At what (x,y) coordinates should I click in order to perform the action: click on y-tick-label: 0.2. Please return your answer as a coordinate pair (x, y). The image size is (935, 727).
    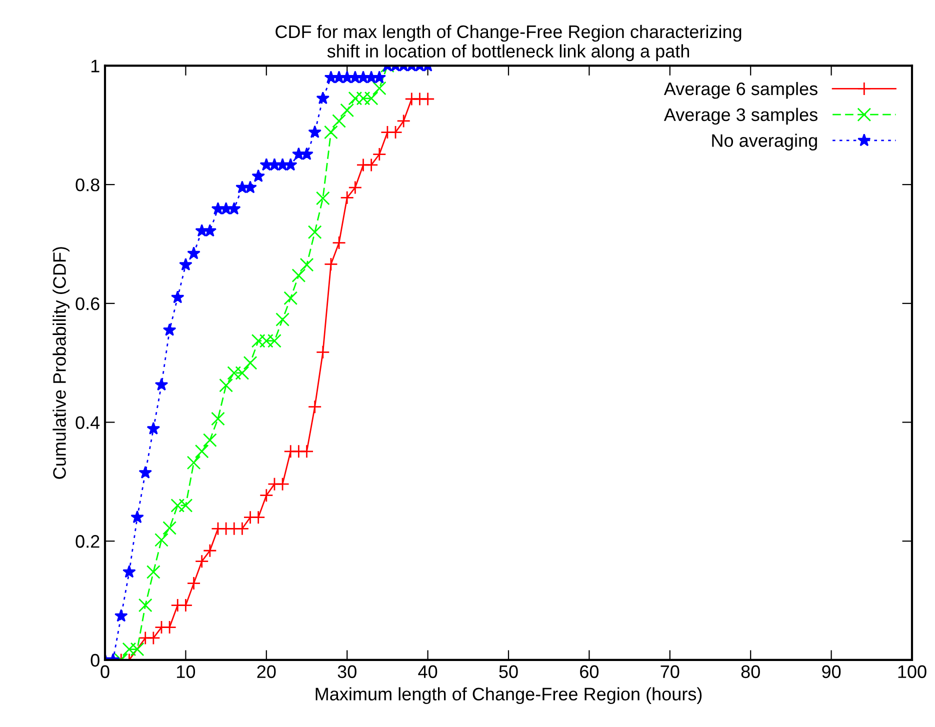
    Looking at the image, I should click on (88, 541).